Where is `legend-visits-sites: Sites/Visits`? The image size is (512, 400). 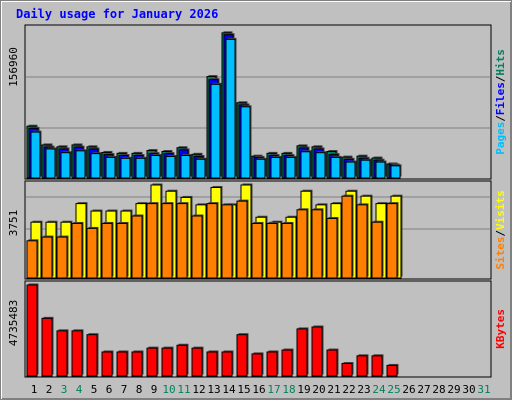
legend-visits-sites: Sites/Visits is located at coordinates (500, 229).